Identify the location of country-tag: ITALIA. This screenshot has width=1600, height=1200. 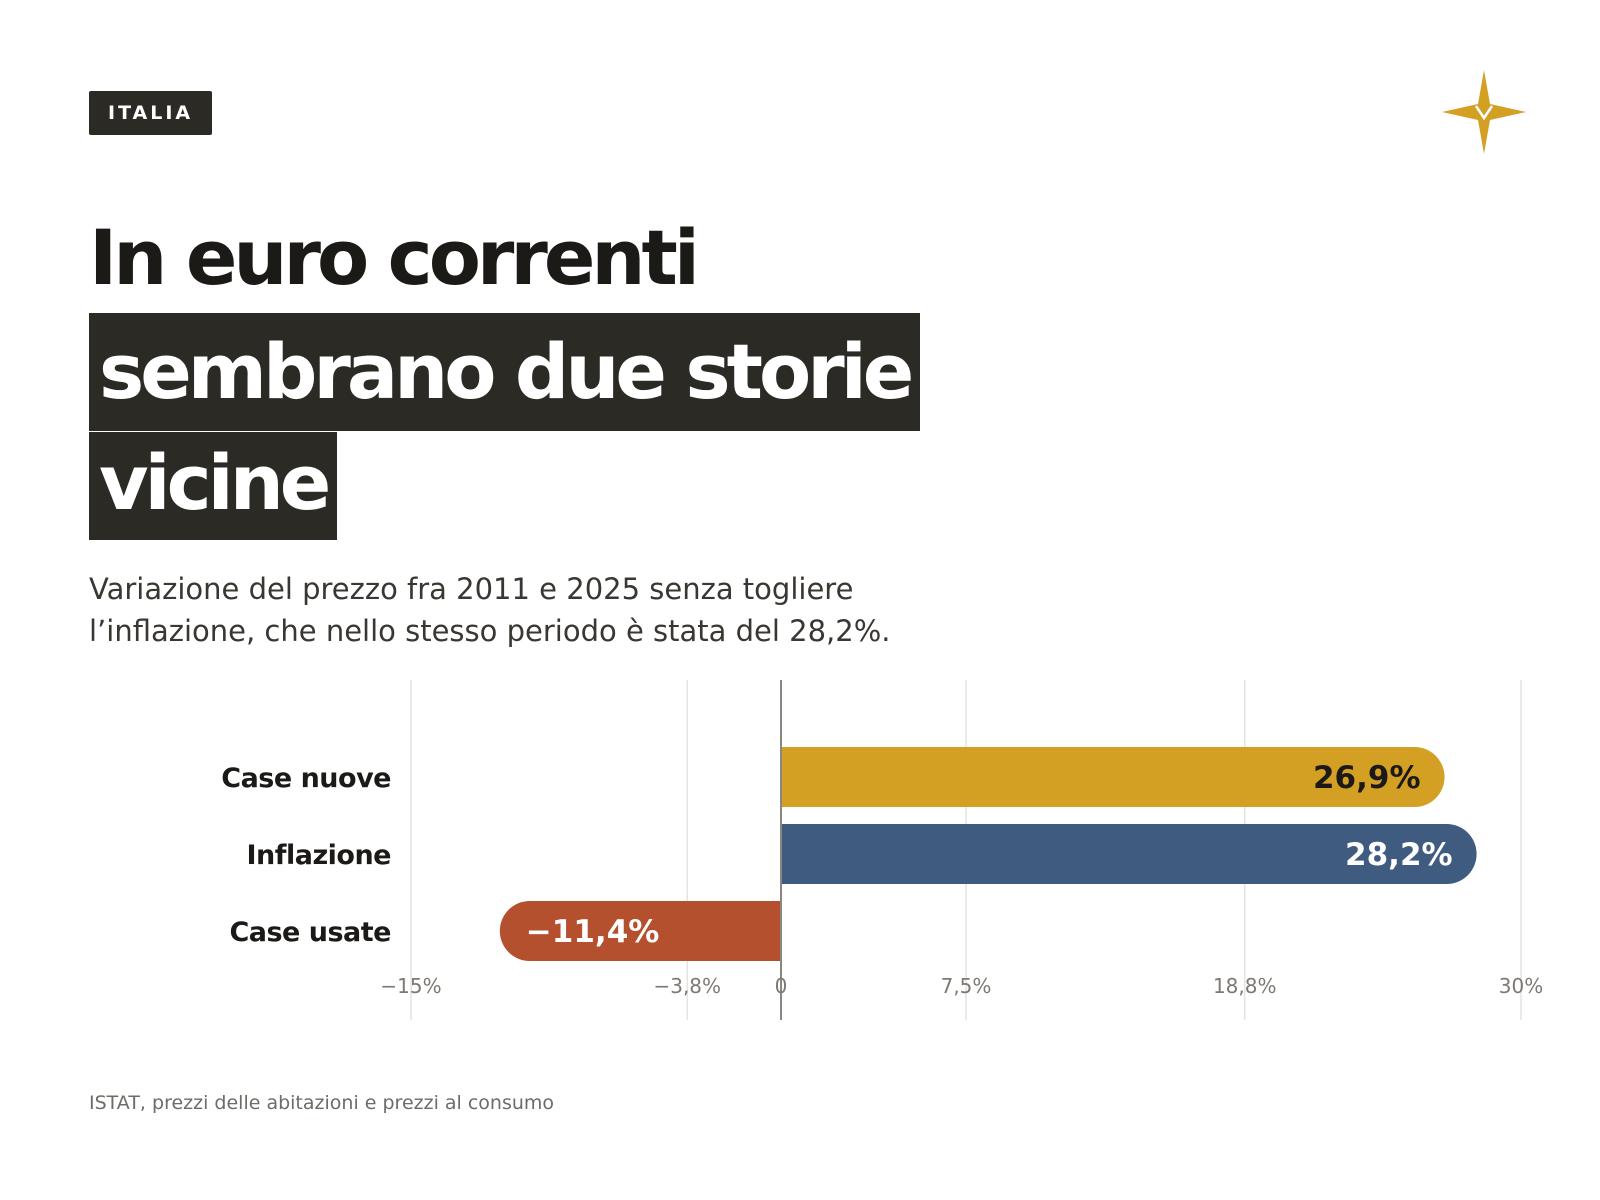
(151, 113).